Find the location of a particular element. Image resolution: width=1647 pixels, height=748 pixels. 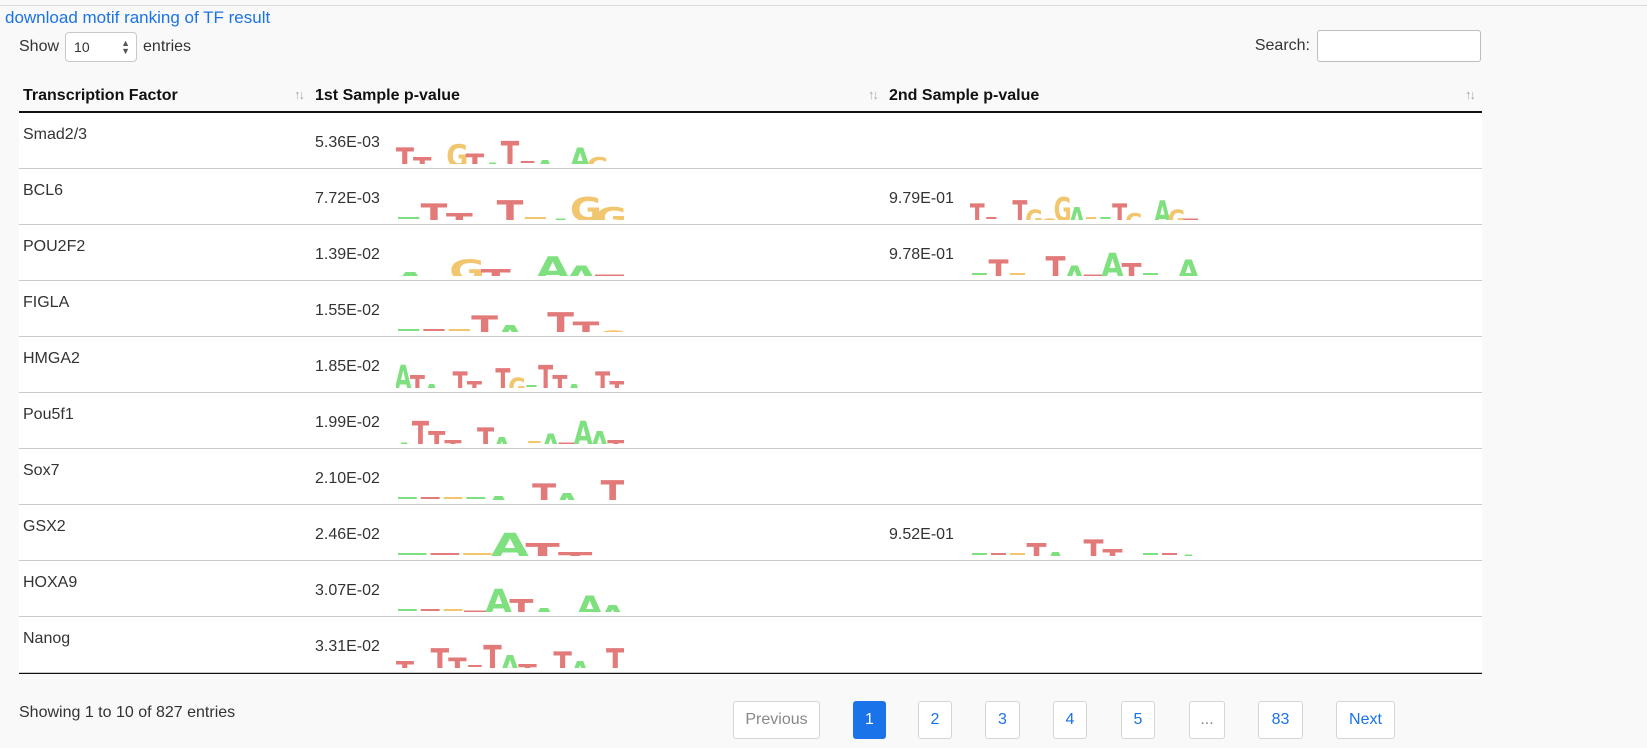

second-sample-cell: 9.52E-01TAATTAA is located at coordinates (1183, 532).